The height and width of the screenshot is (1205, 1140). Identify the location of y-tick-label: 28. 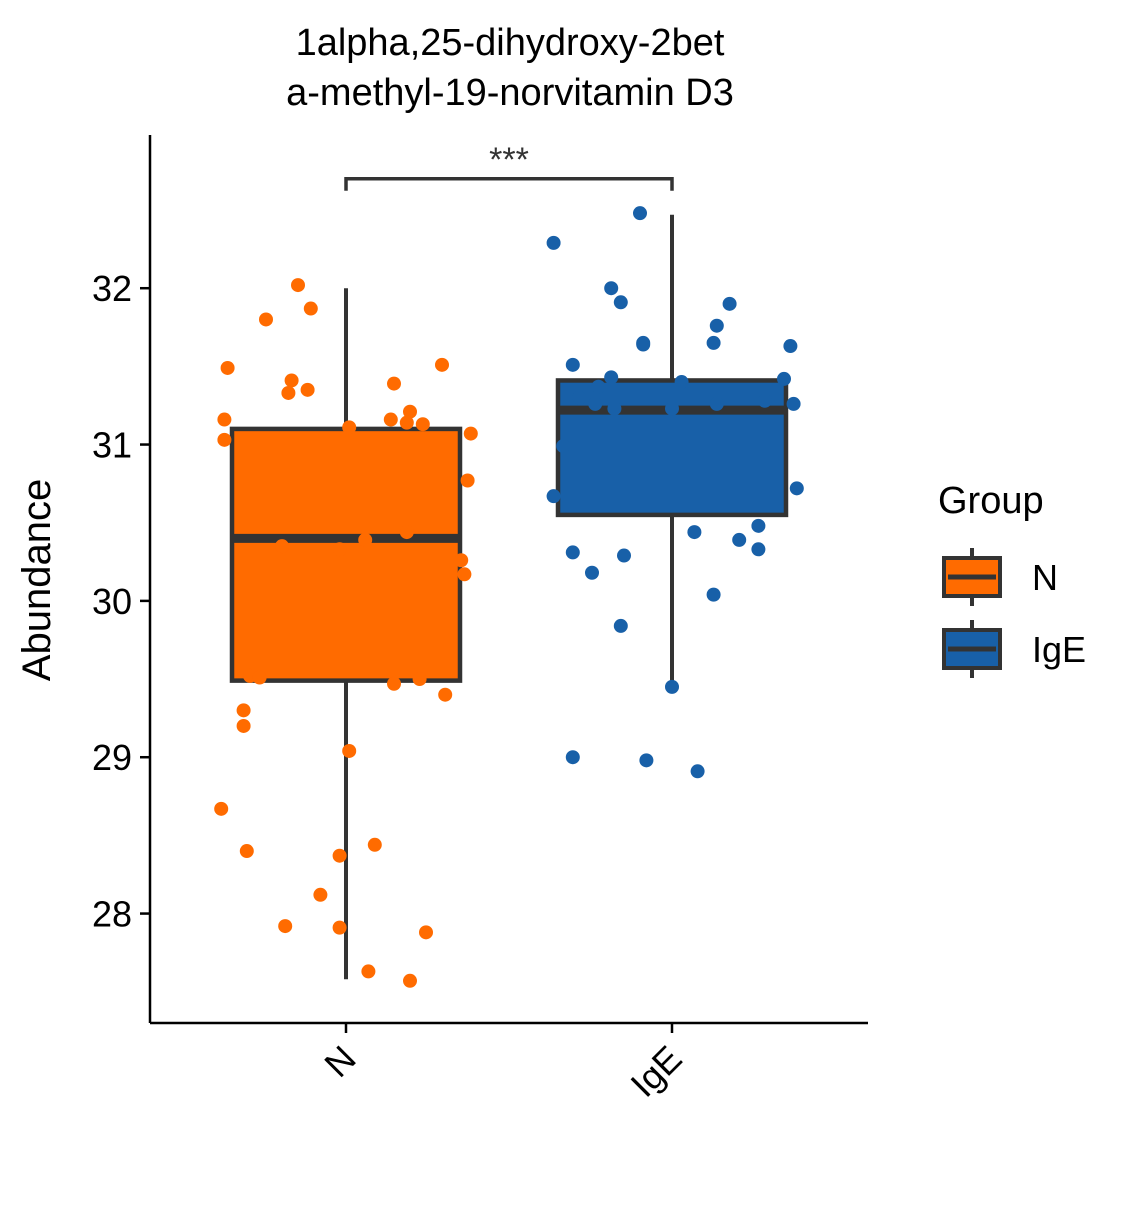
(112, 914).